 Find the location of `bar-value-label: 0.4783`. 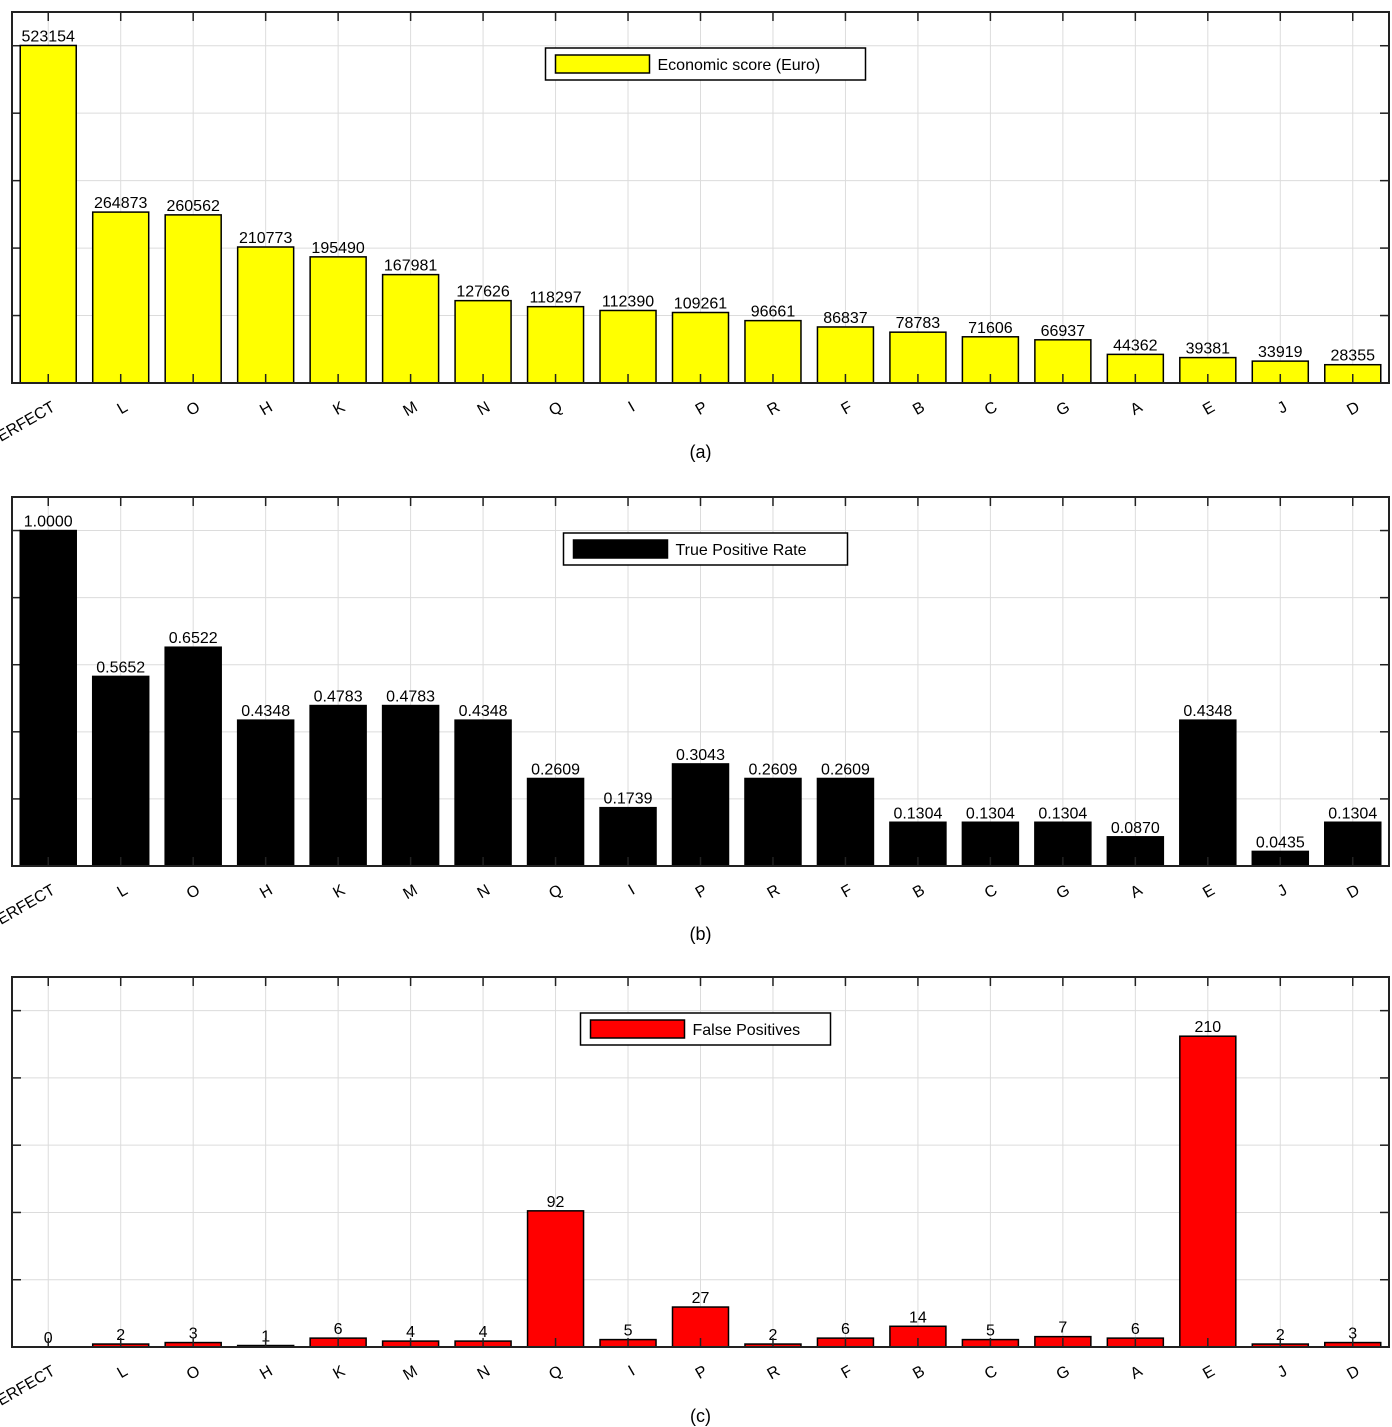

bar-value-label: 0.4783 is located at coordinates (338, 697).